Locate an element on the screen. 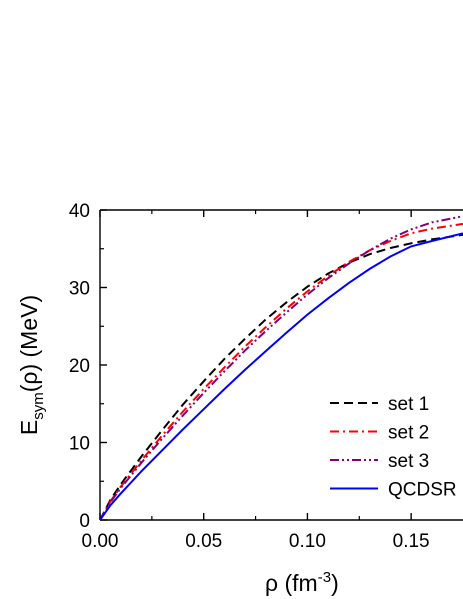  y-axis-title-text: Esym(ρ) (MeV) is located at coordinates (31, 365).